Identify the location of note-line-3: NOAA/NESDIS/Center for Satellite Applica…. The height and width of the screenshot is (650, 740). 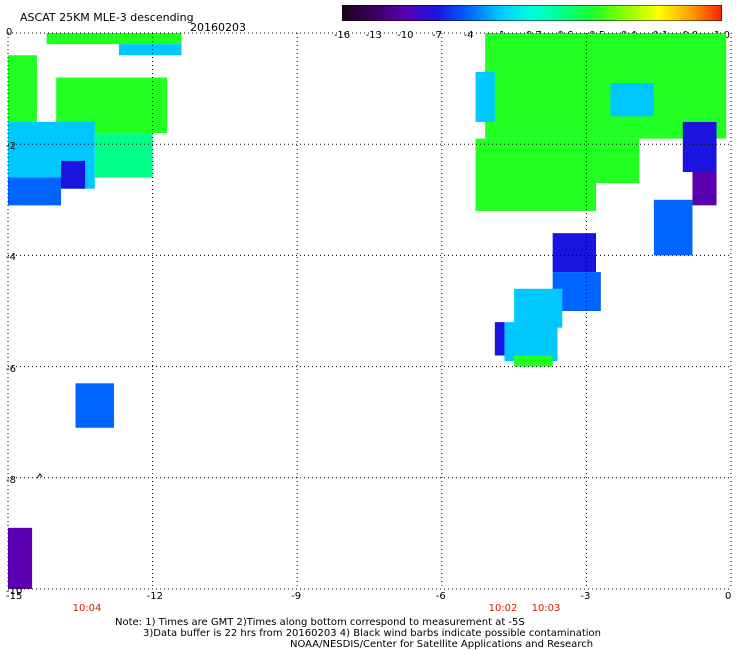
(442, 644).